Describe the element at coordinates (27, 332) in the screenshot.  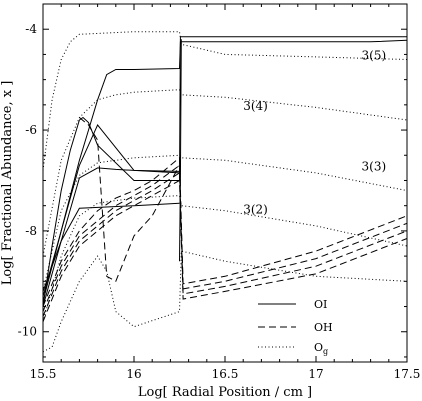
I see `y-tick-label: -10` at that location.